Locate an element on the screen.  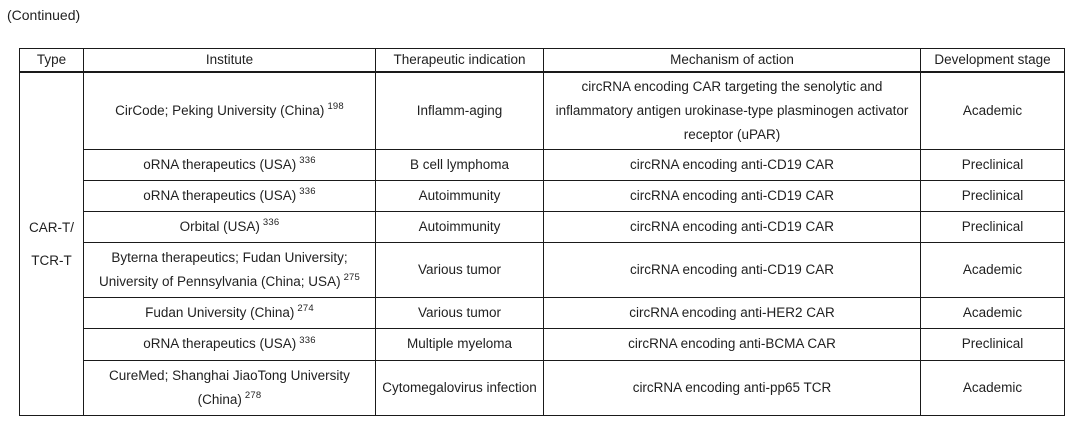
col-header-therapeutic-indication: Therapeutic indication is located at coordinates (459, 60).